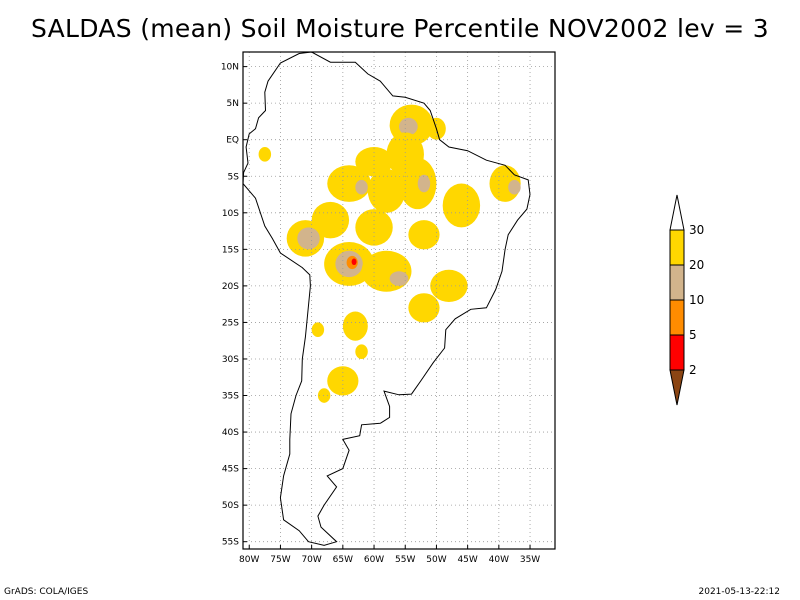  I want to click on lat-tick-label: 50S, so click(230, 506).